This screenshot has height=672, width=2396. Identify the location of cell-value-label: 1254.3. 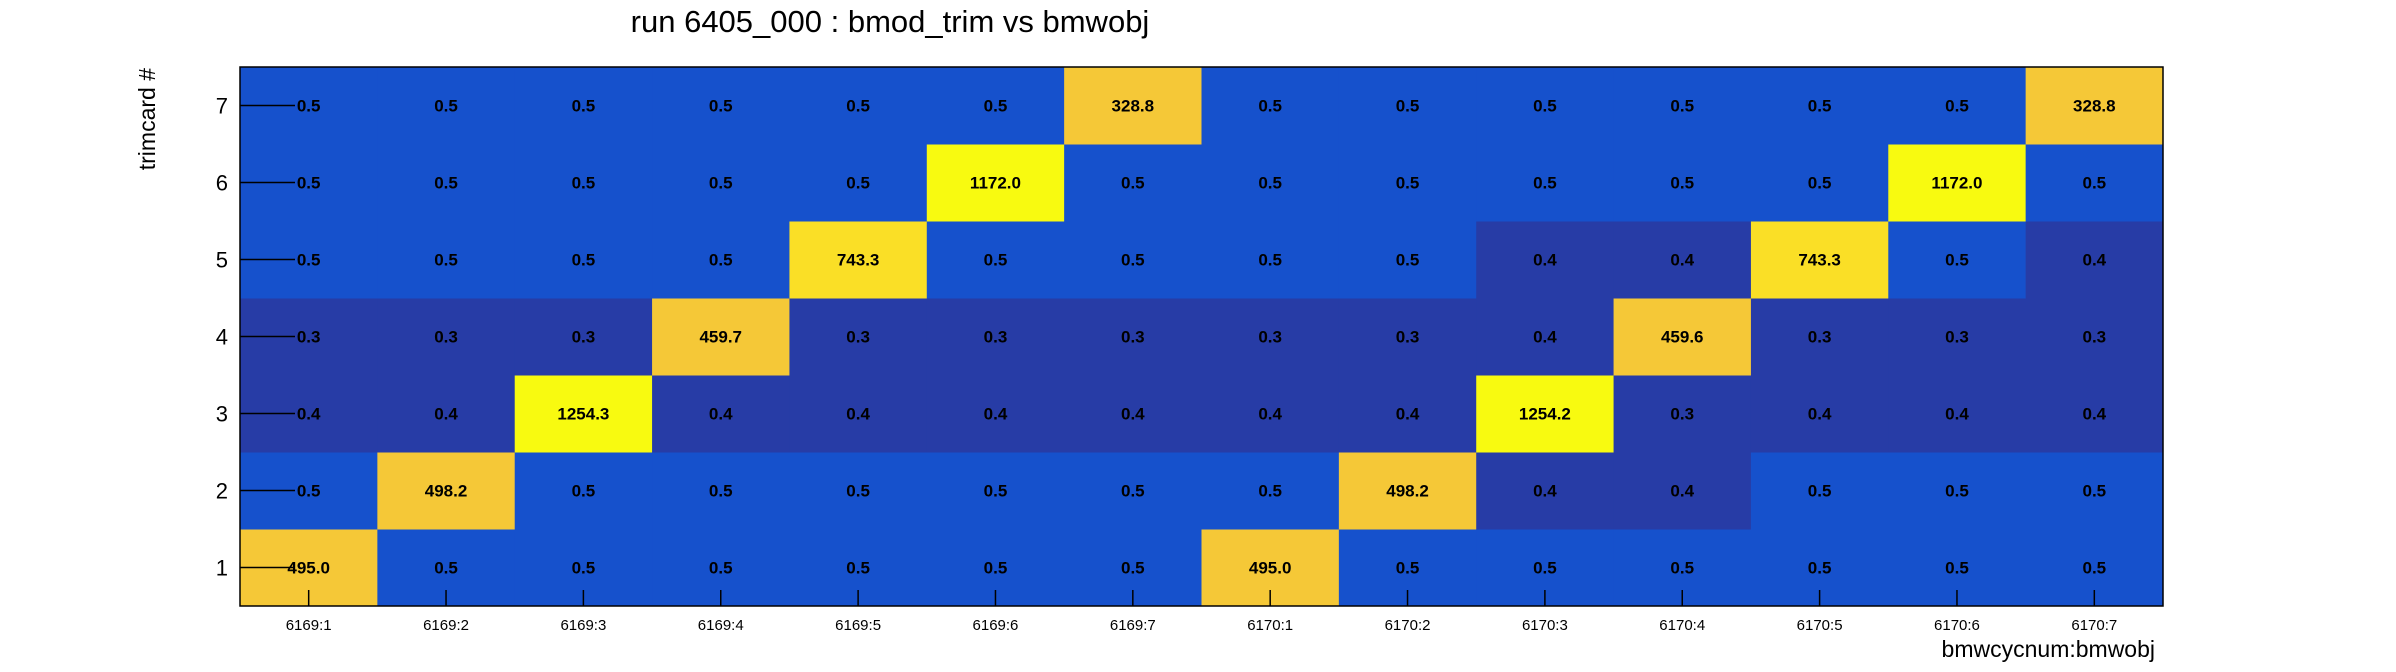
(583, 414).